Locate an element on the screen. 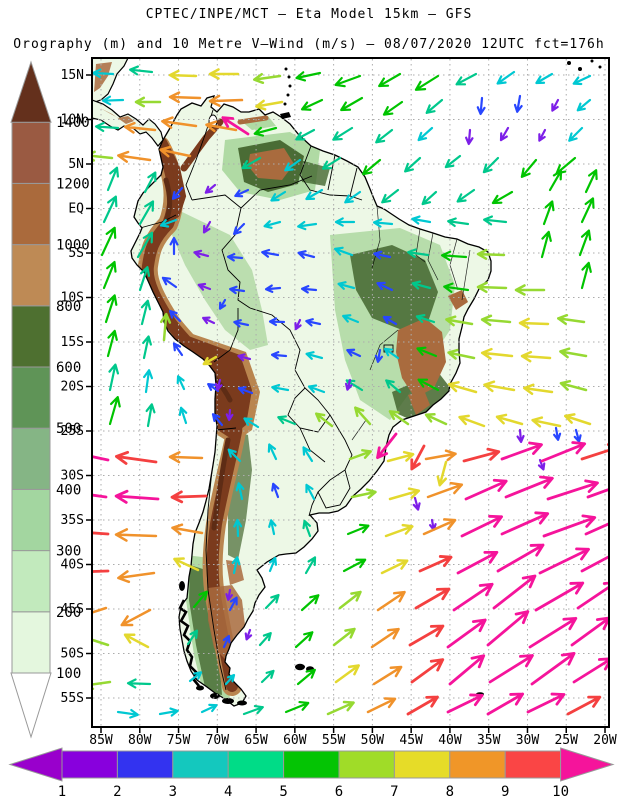  lon-tick-label: 40W is located at coordinates (450, 740).